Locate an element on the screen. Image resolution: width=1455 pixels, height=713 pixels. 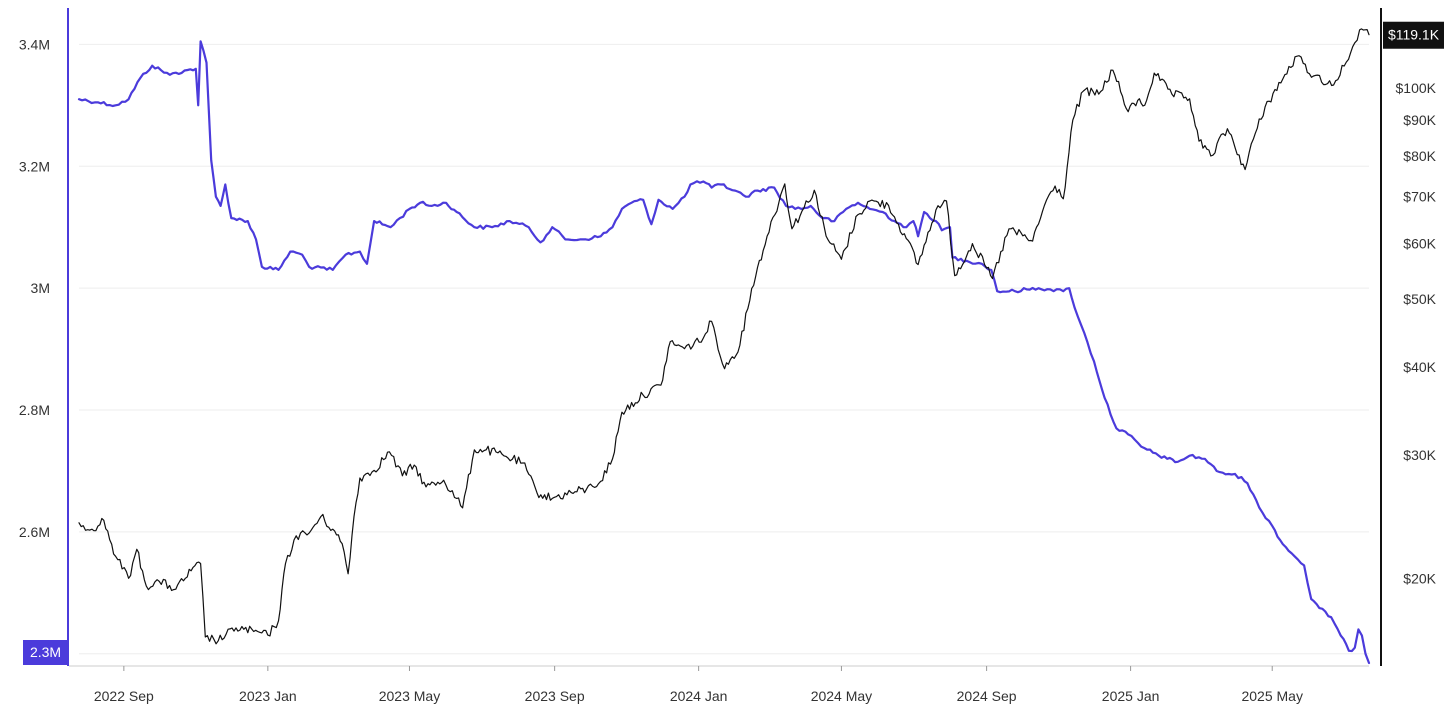
right-current-badge-bg is located at coordinates (1413, 35).